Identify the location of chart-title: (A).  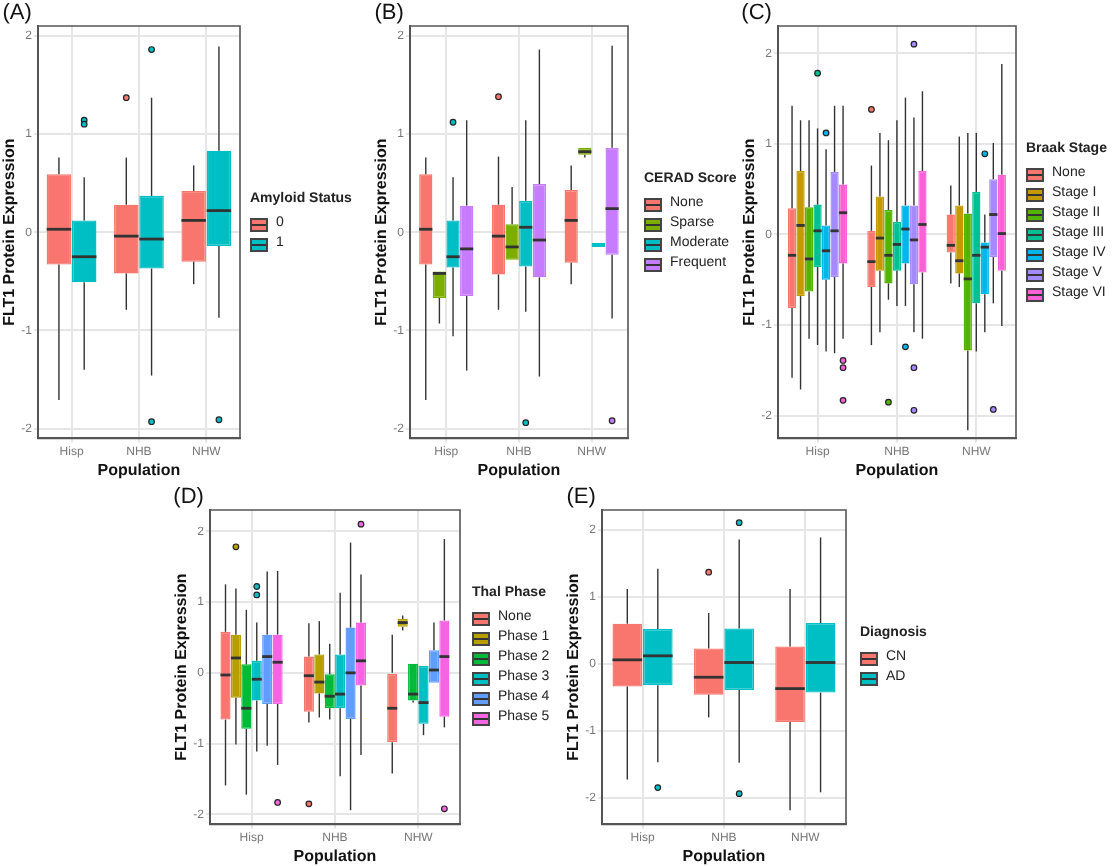
(17, 13).